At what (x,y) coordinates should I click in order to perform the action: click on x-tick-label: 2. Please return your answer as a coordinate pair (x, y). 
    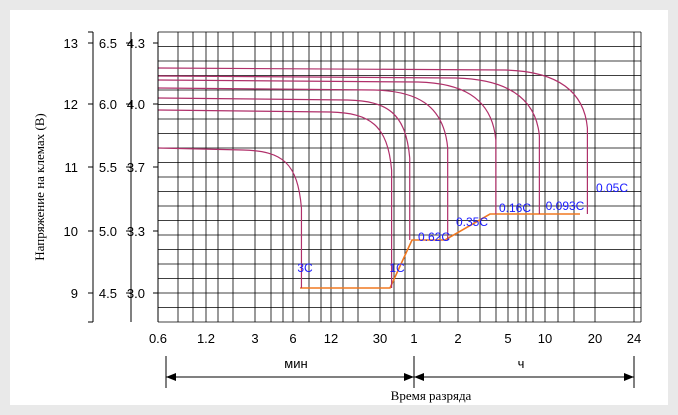
    Looking at the image, I should click on (457, 338).